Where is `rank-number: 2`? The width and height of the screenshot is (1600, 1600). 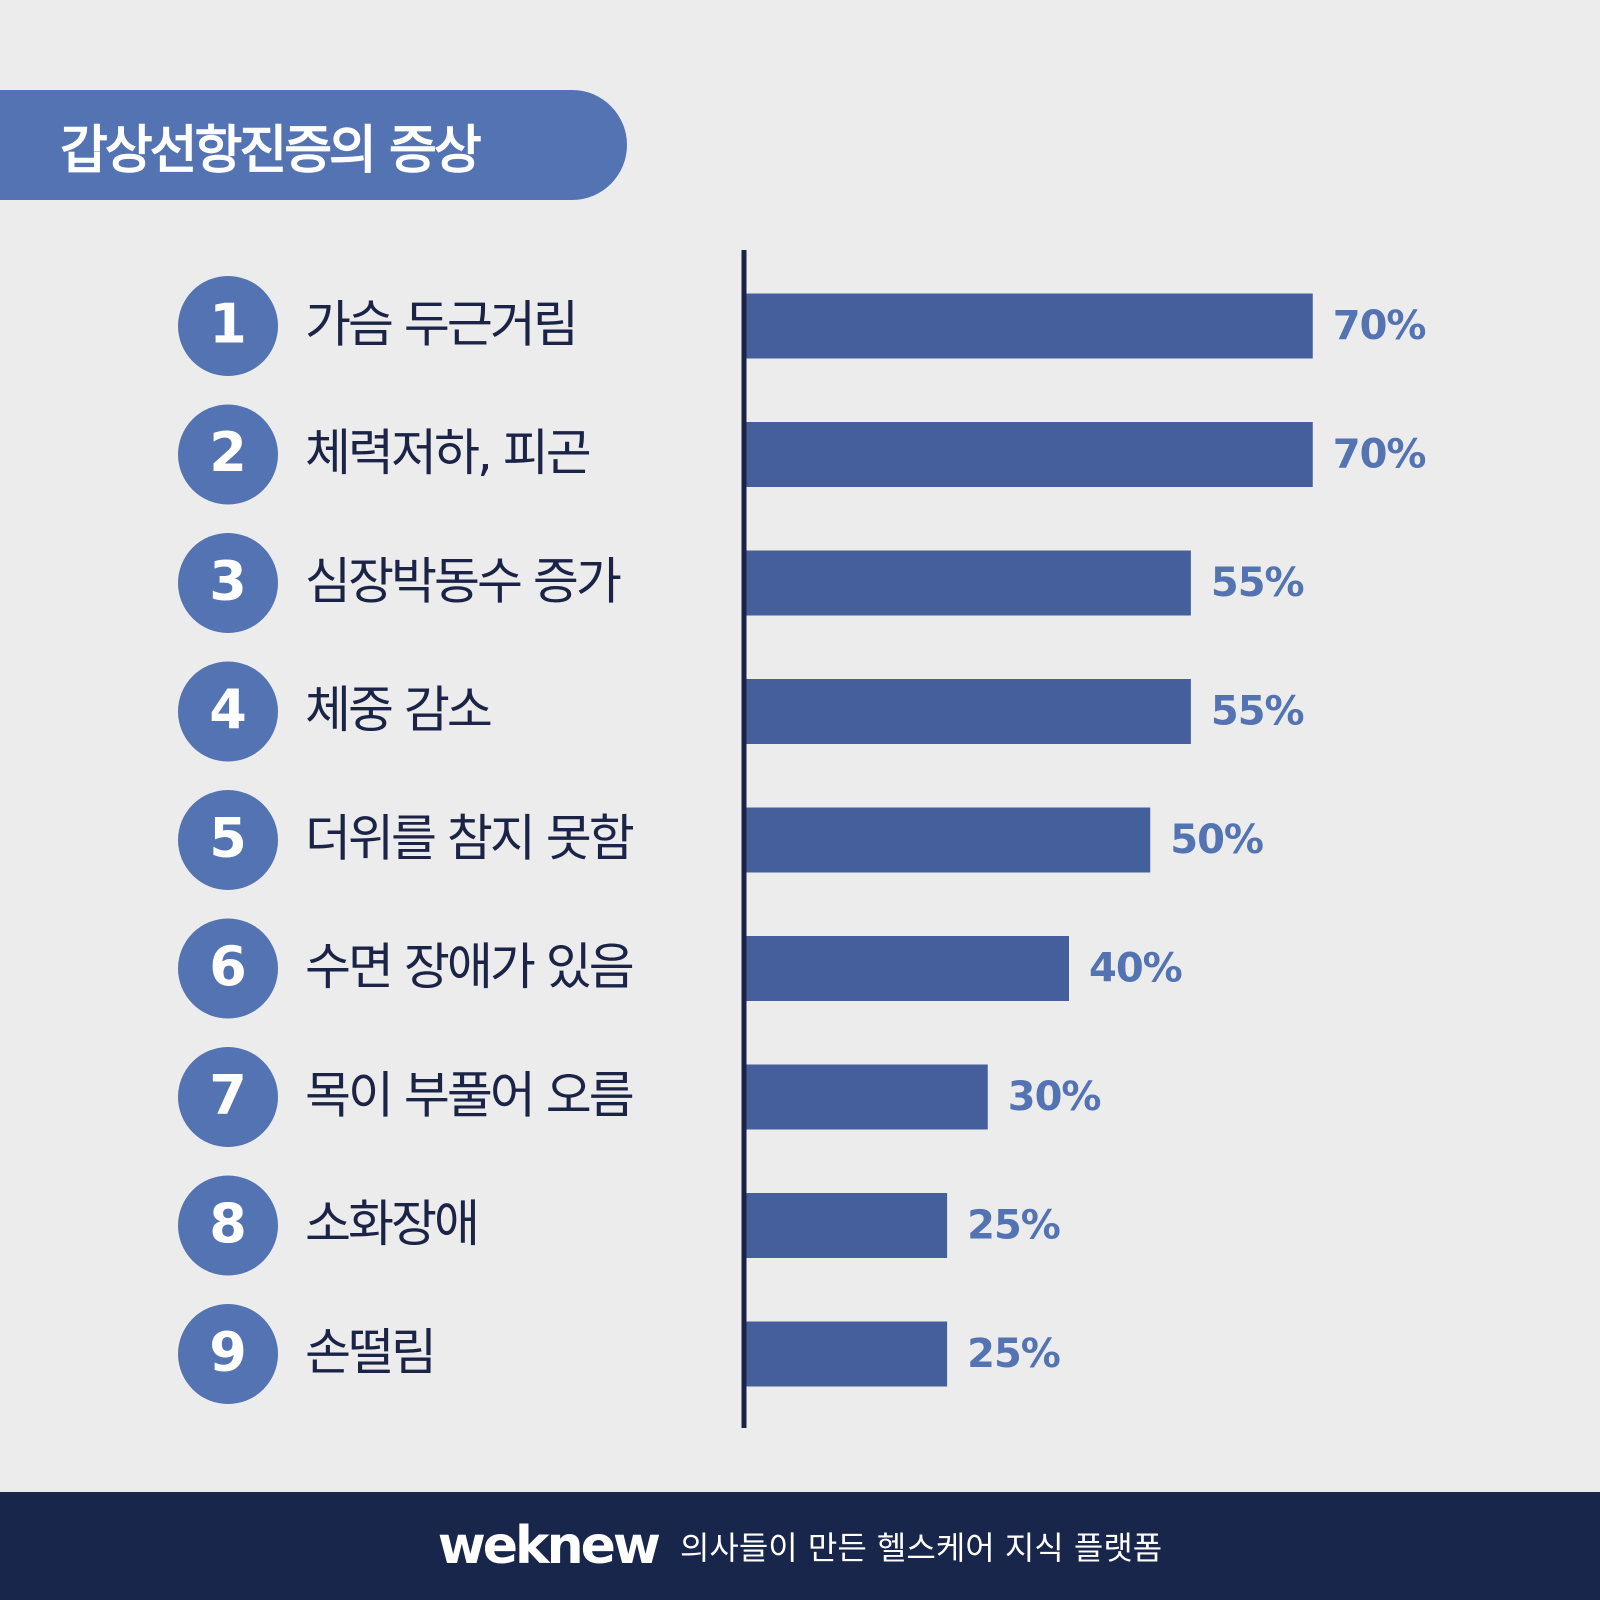 rank-number: 2 is located at coordinates (228, 452).